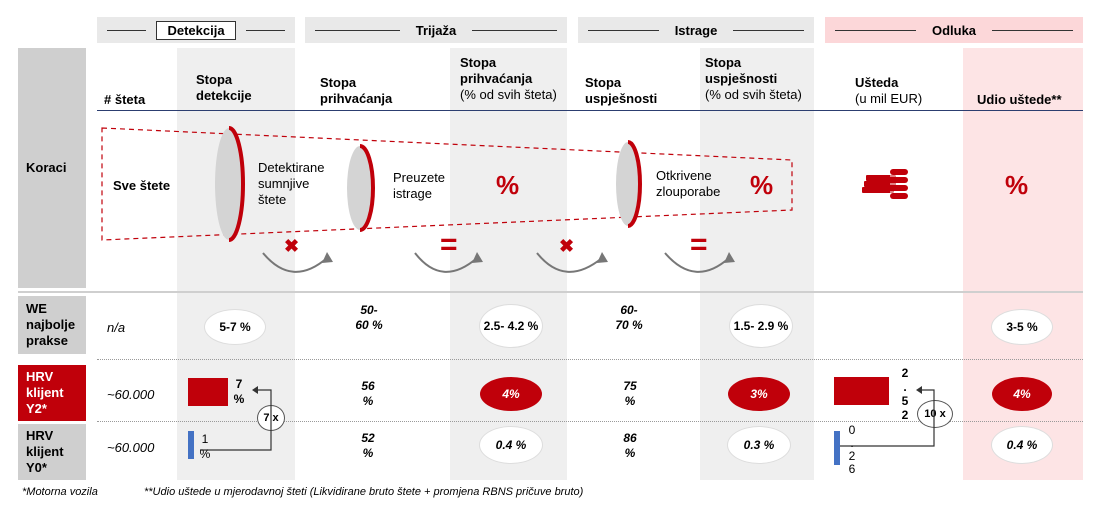 This screenshot has height=513, width=1104. What do you see at coordinates (239, 391) in the screenshot?
I see `y2-detekcija: 7 %` at bounding box center [239, 391].